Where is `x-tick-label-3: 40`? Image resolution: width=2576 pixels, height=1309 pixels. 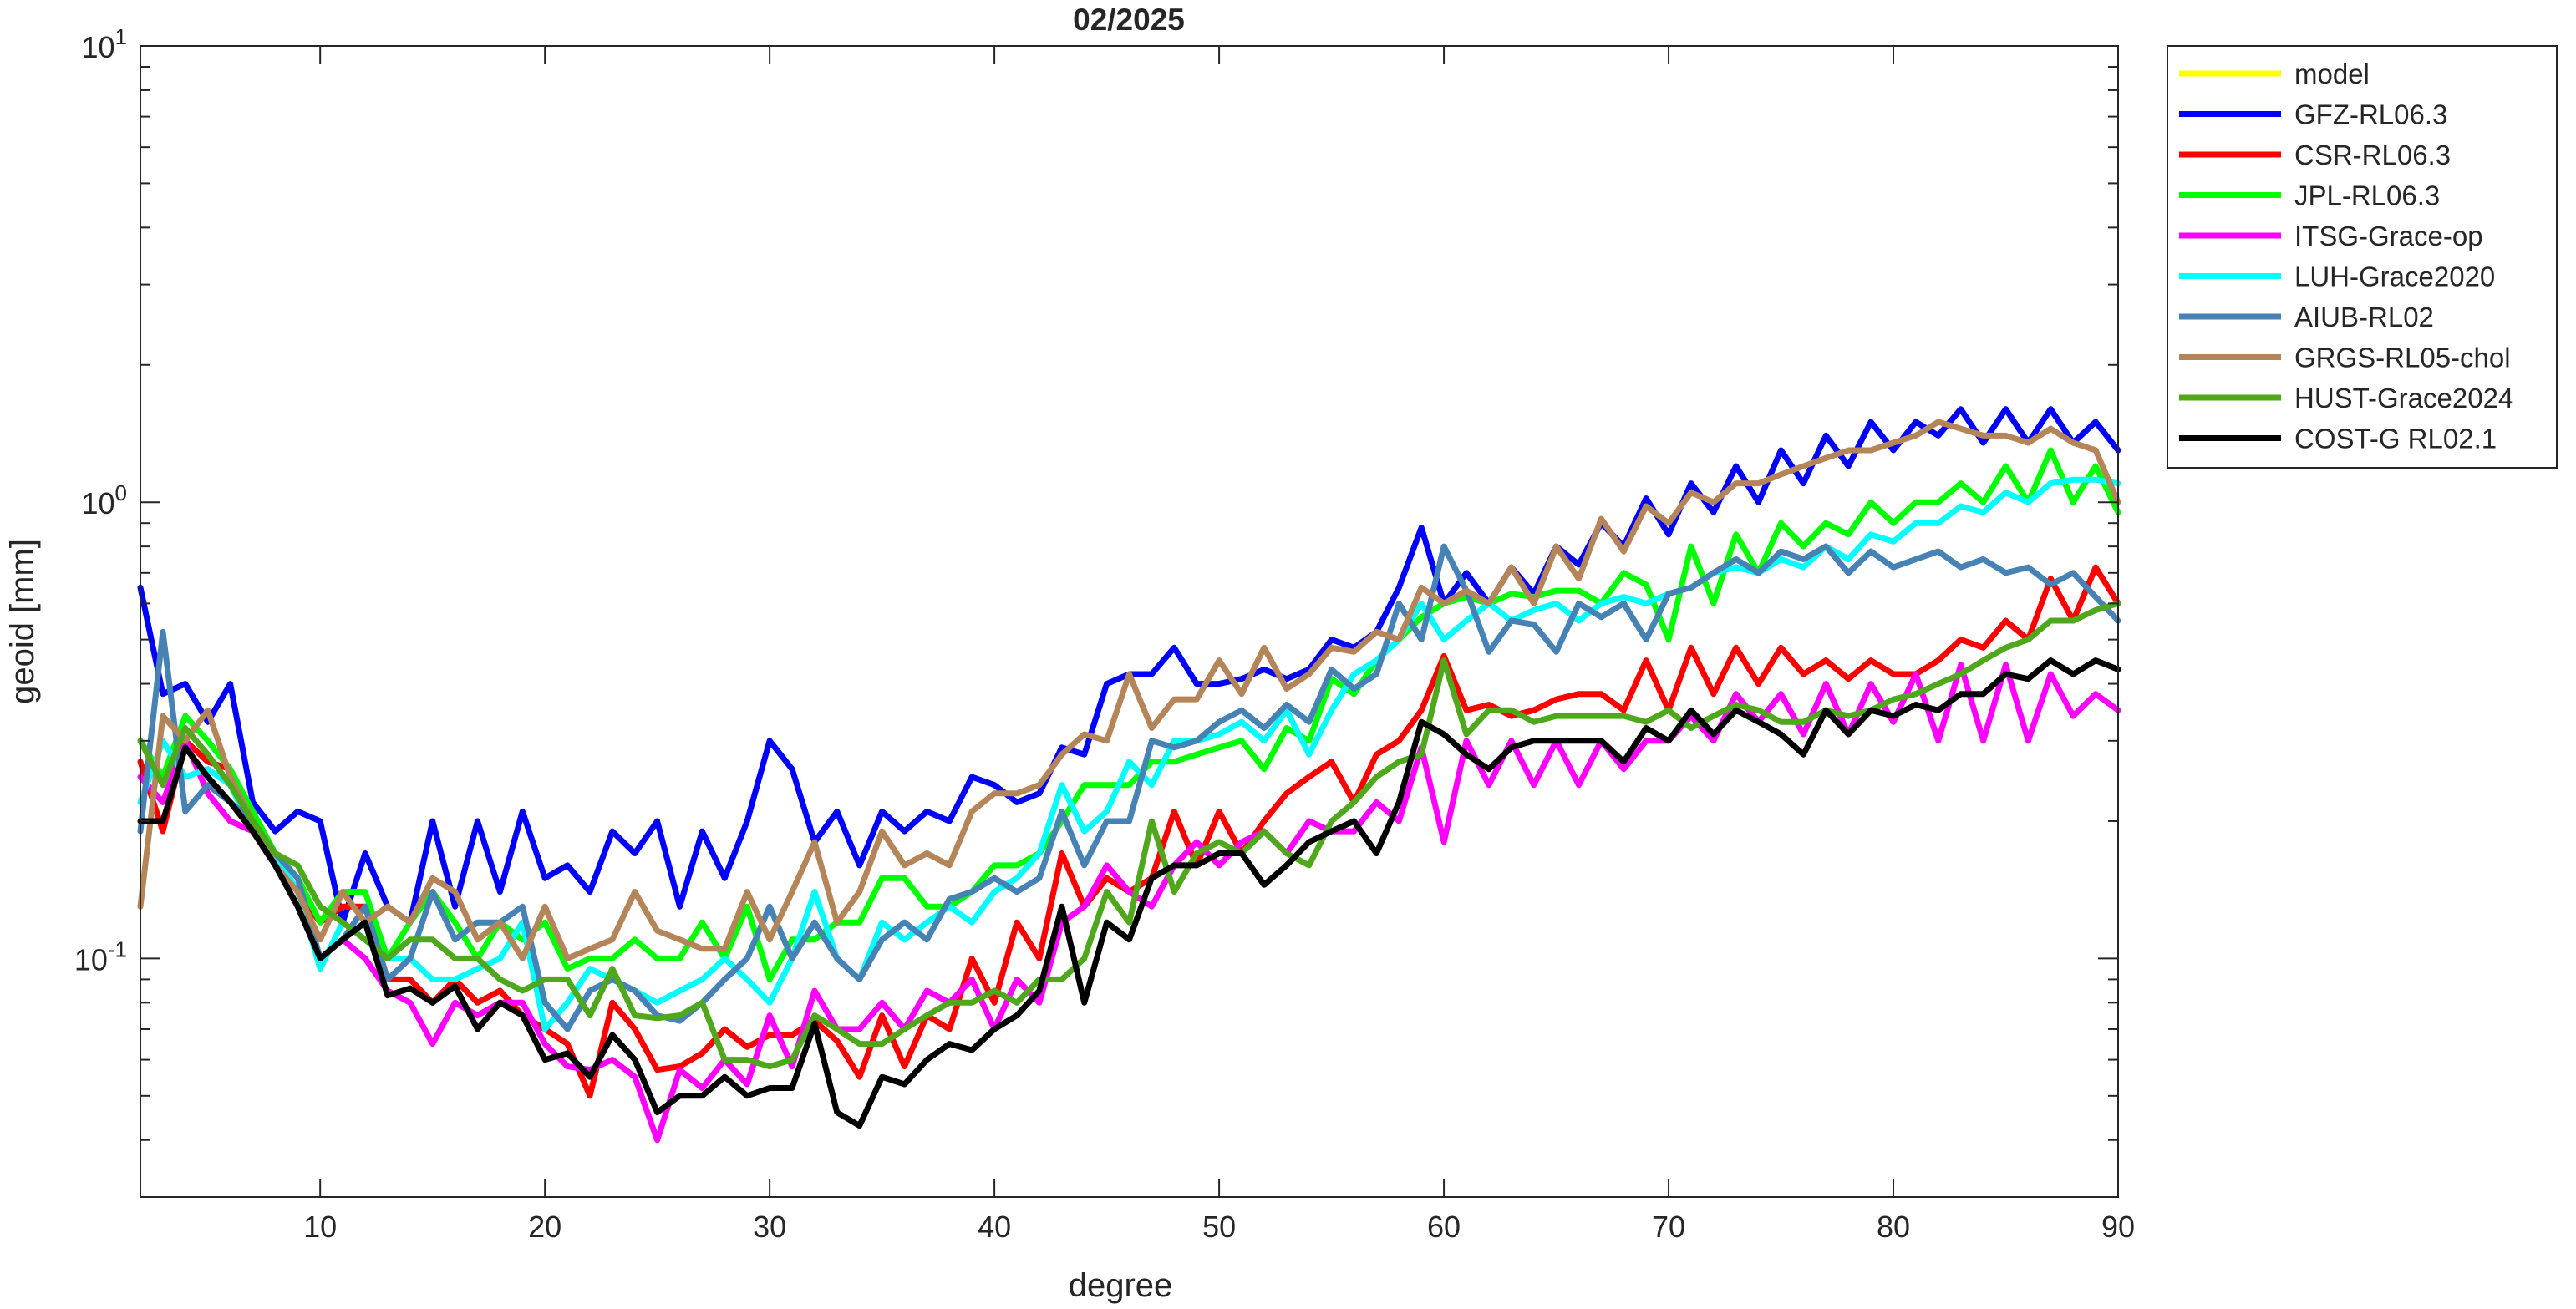 x-tick-label-3: 40 is located at coordinates (994, 1227).